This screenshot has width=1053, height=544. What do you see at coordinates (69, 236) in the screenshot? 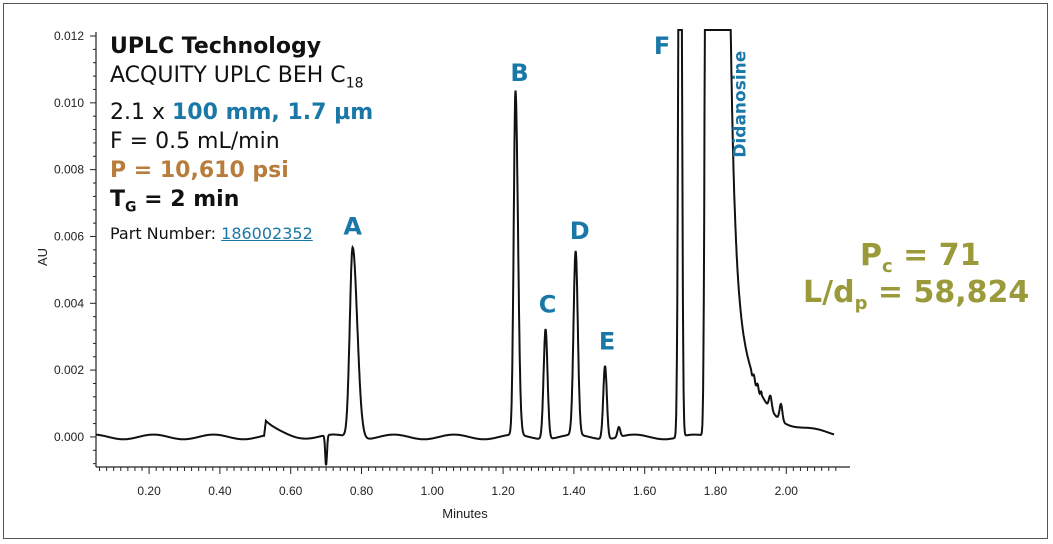
I see `y-tick-label: 0.006` at bounding box center [69, 236].